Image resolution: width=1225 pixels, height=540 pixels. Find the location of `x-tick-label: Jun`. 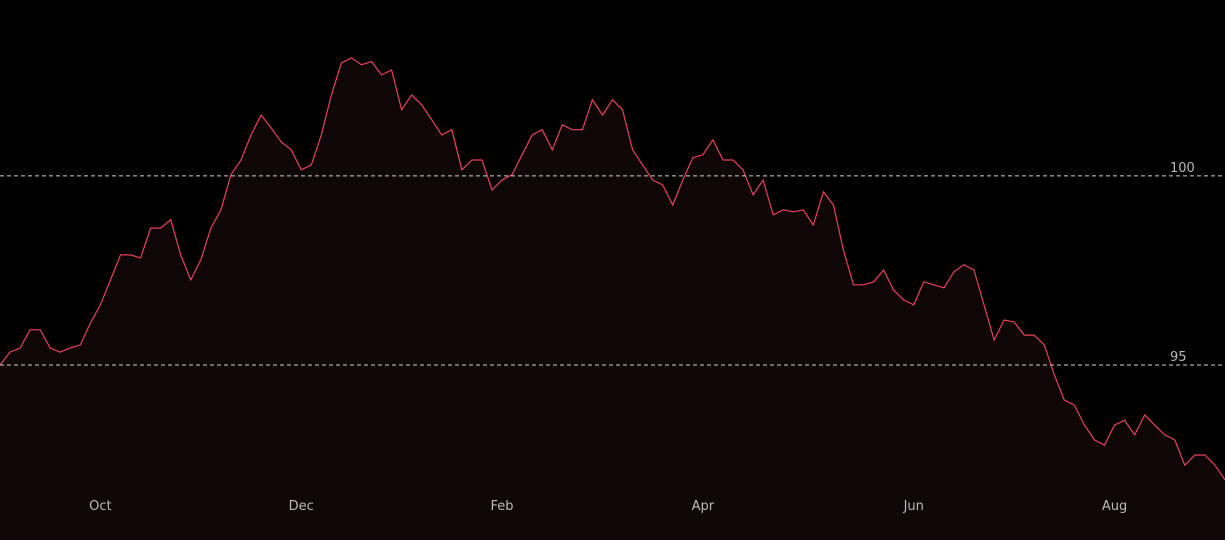

x-tick-label: Jun is located at coordinates (913, 506).